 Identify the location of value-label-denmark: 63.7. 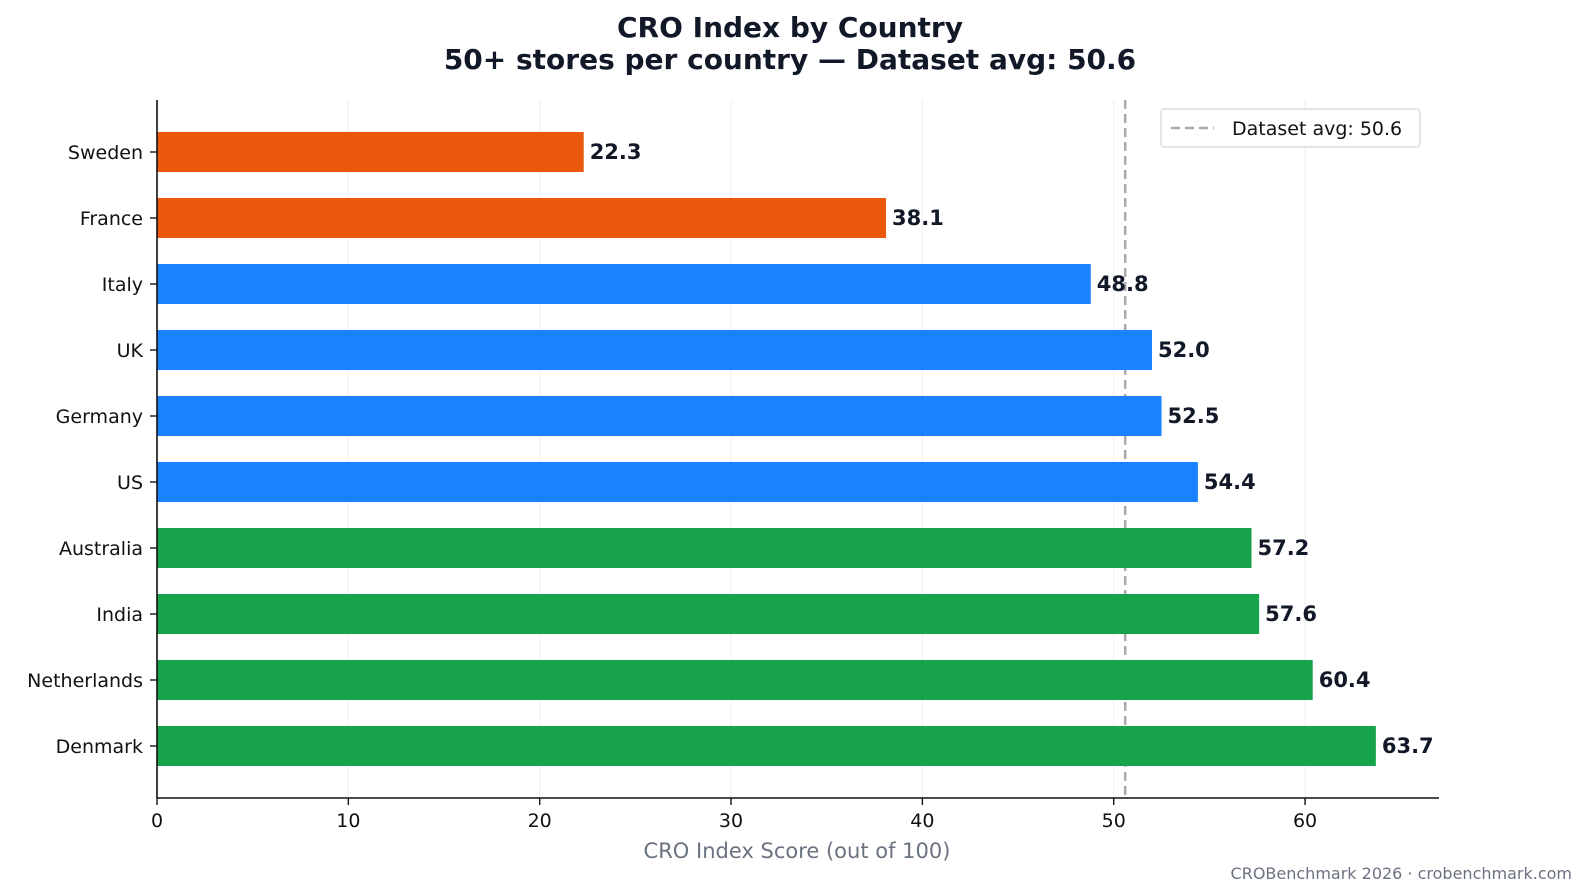
(1408, 746).